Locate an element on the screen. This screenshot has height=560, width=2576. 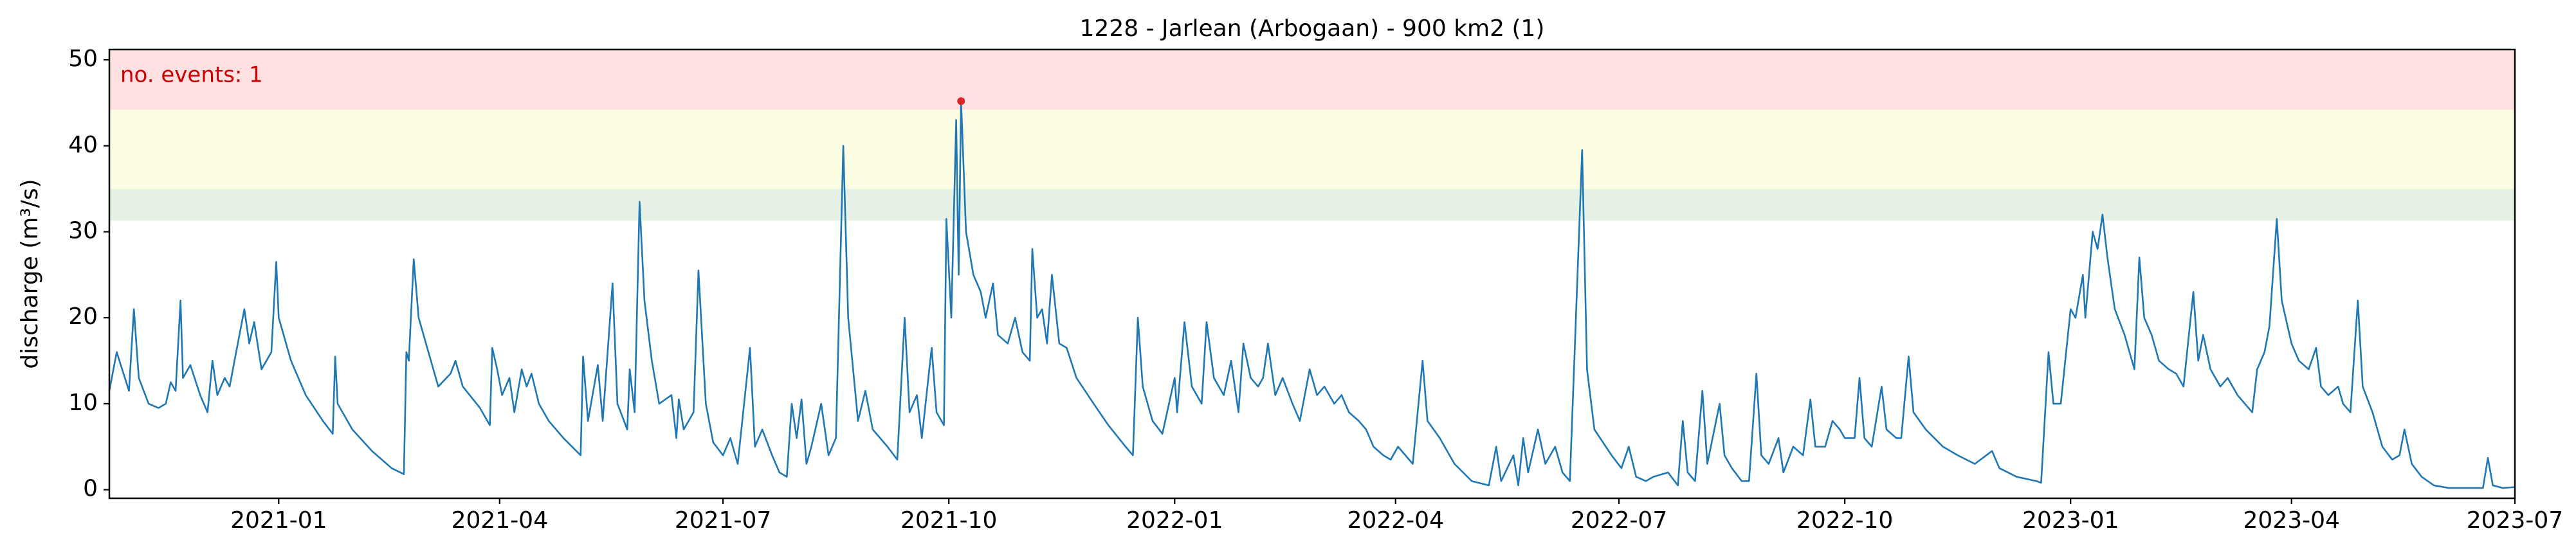
event-count: no. events: 1 is located at coordinates (191, 75).